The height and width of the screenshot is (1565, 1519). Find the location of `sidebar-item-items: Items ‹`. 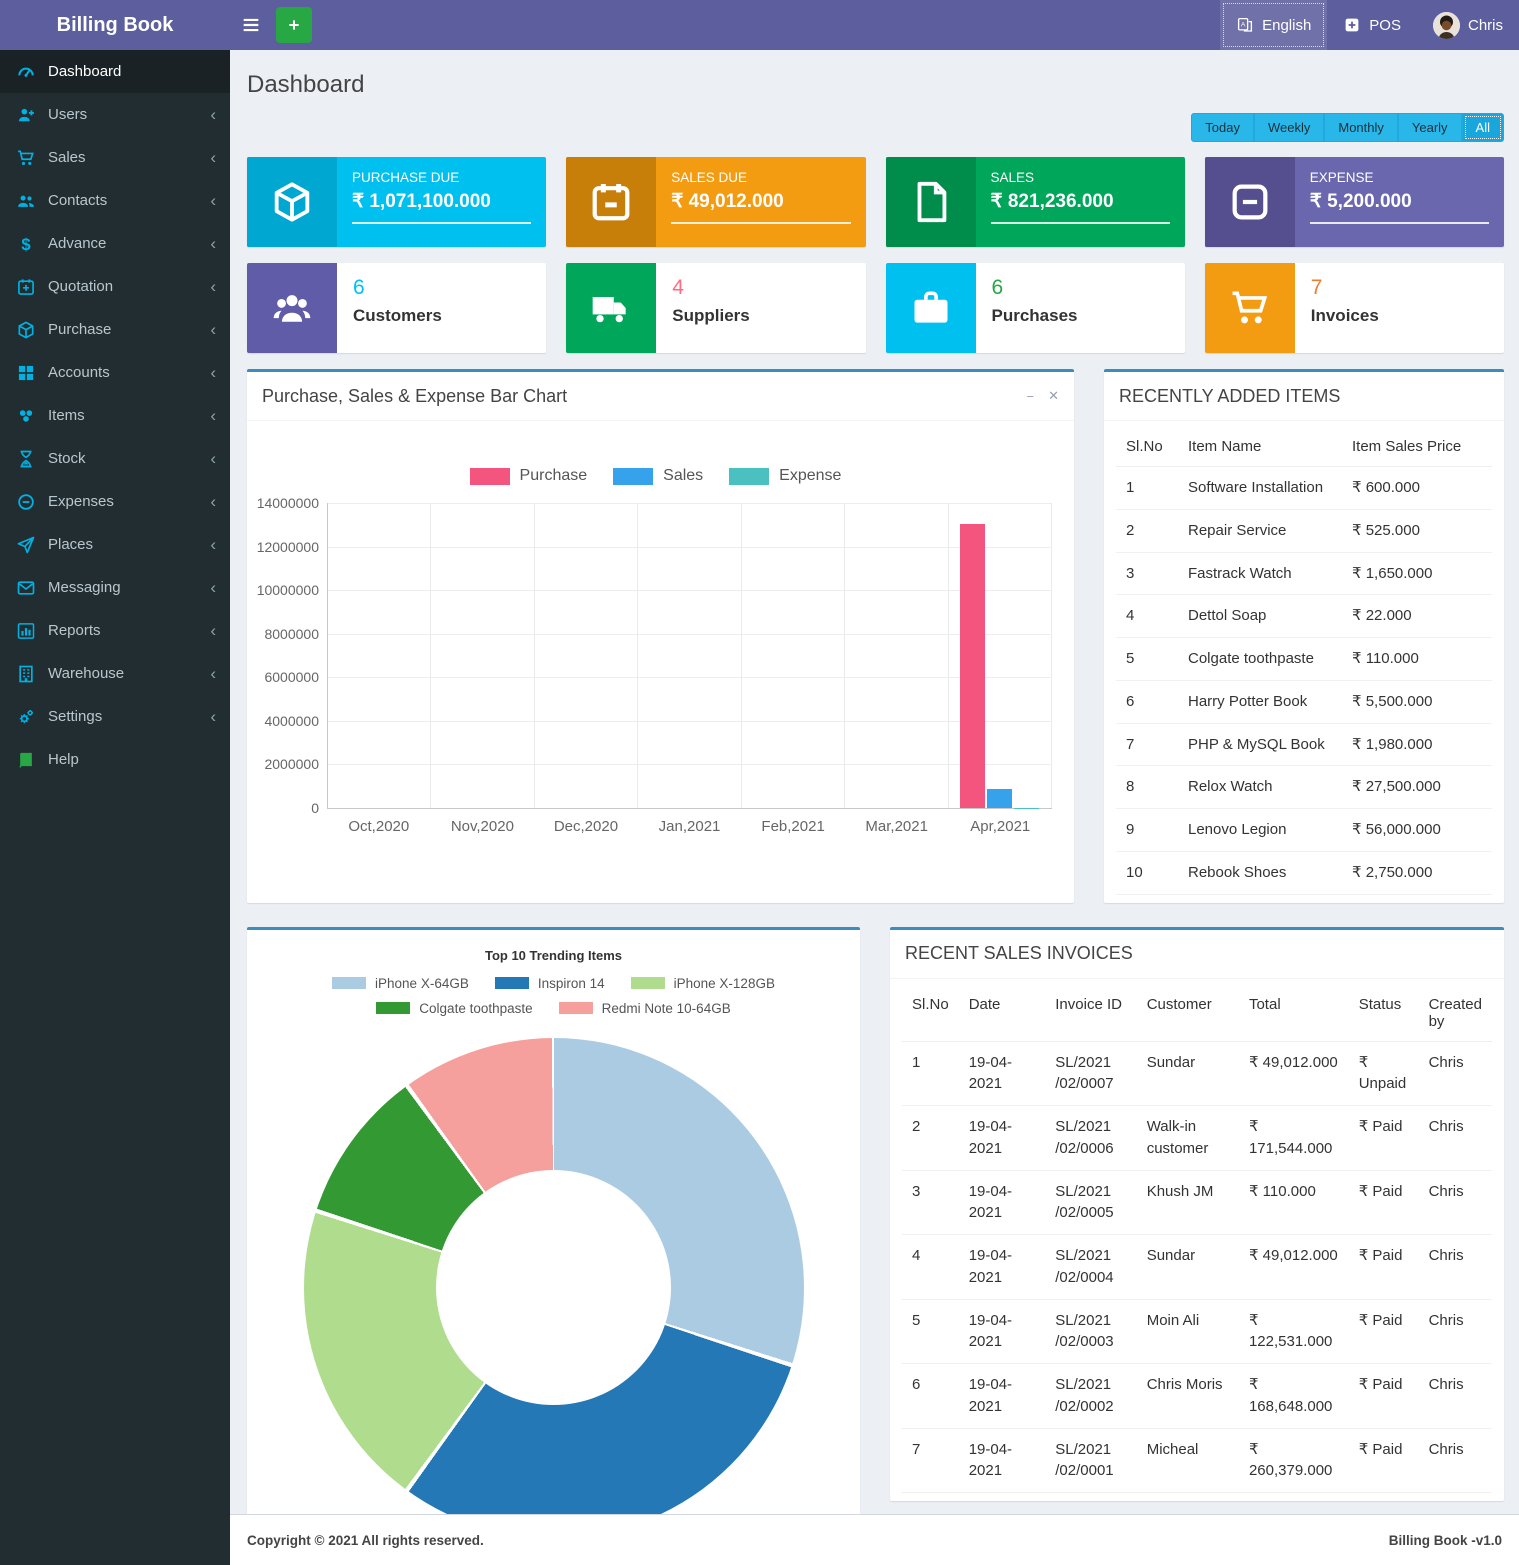

sidebar-item-items: Items ‹ is located at coordinates (115, 415).